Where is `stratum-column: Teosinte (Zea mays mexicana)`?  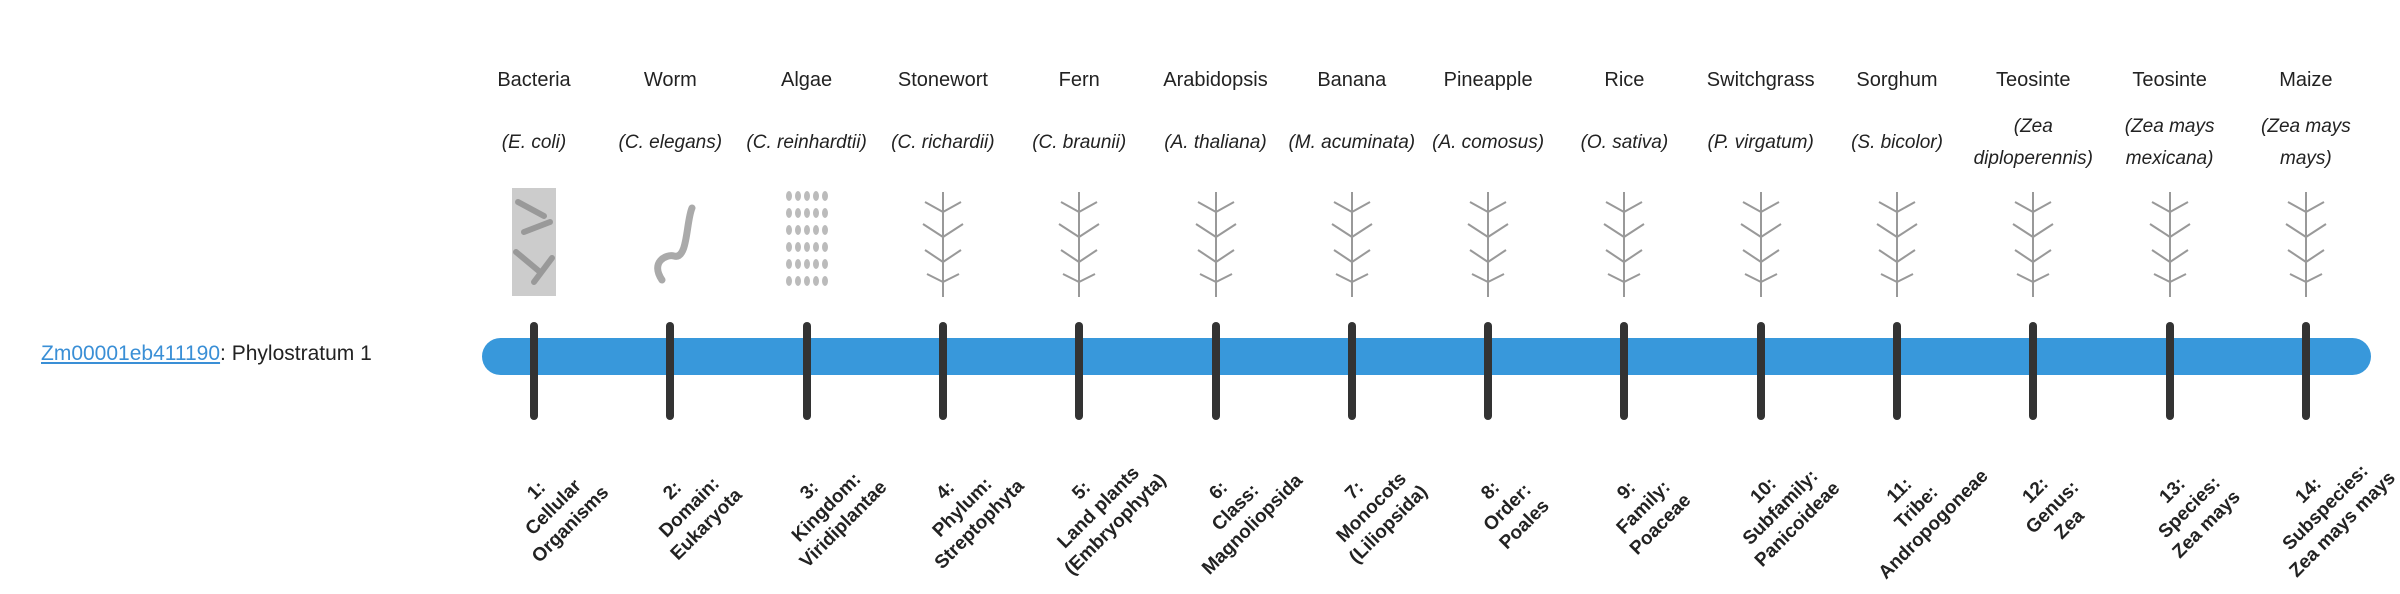
stratum-column: Teosinte (Zea mays mexicana) is located at coordinates (2170, 185).